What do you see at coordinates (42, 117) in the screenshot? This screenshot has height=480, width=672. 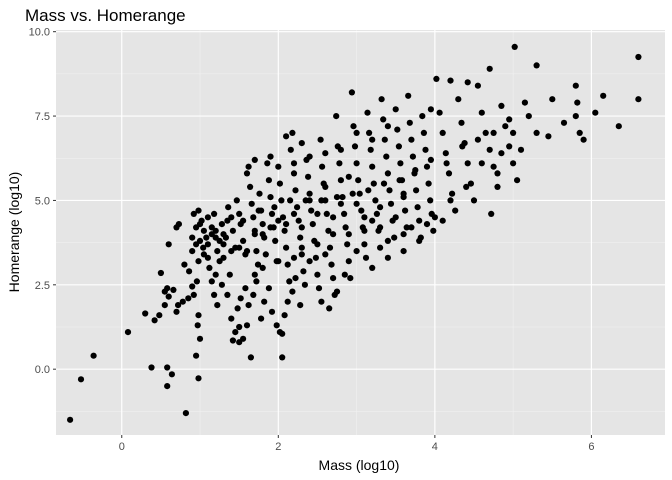 I see `y-tick-label: 7.5` at bounding box center [42, 117].